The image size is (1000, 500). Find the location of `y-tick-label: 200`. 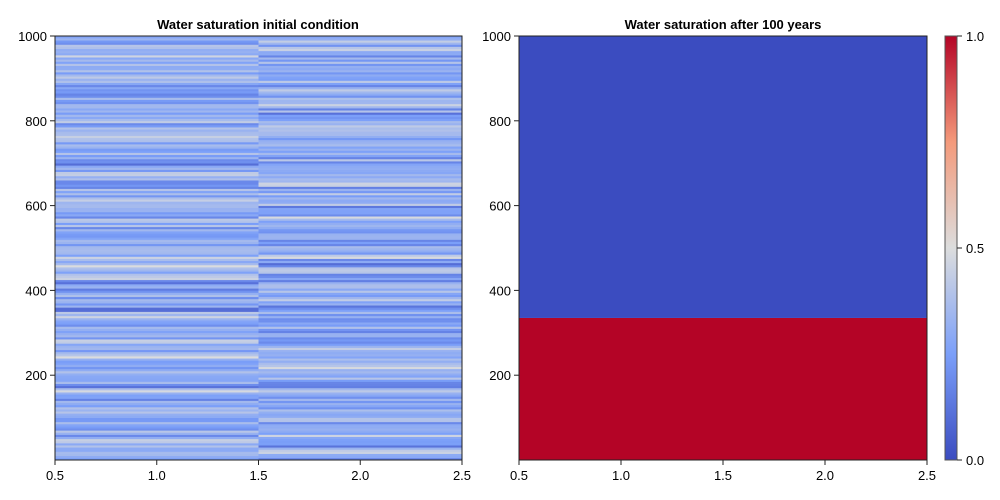

y-tick-label: 200 is located at coordinates (500, 375).